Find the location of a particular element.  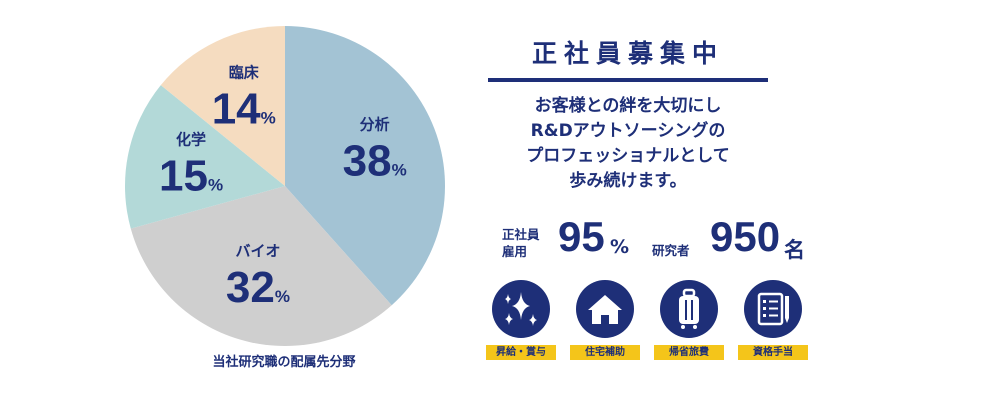

employment-label-line2: 雇用 is located at coordinates (515, 251).